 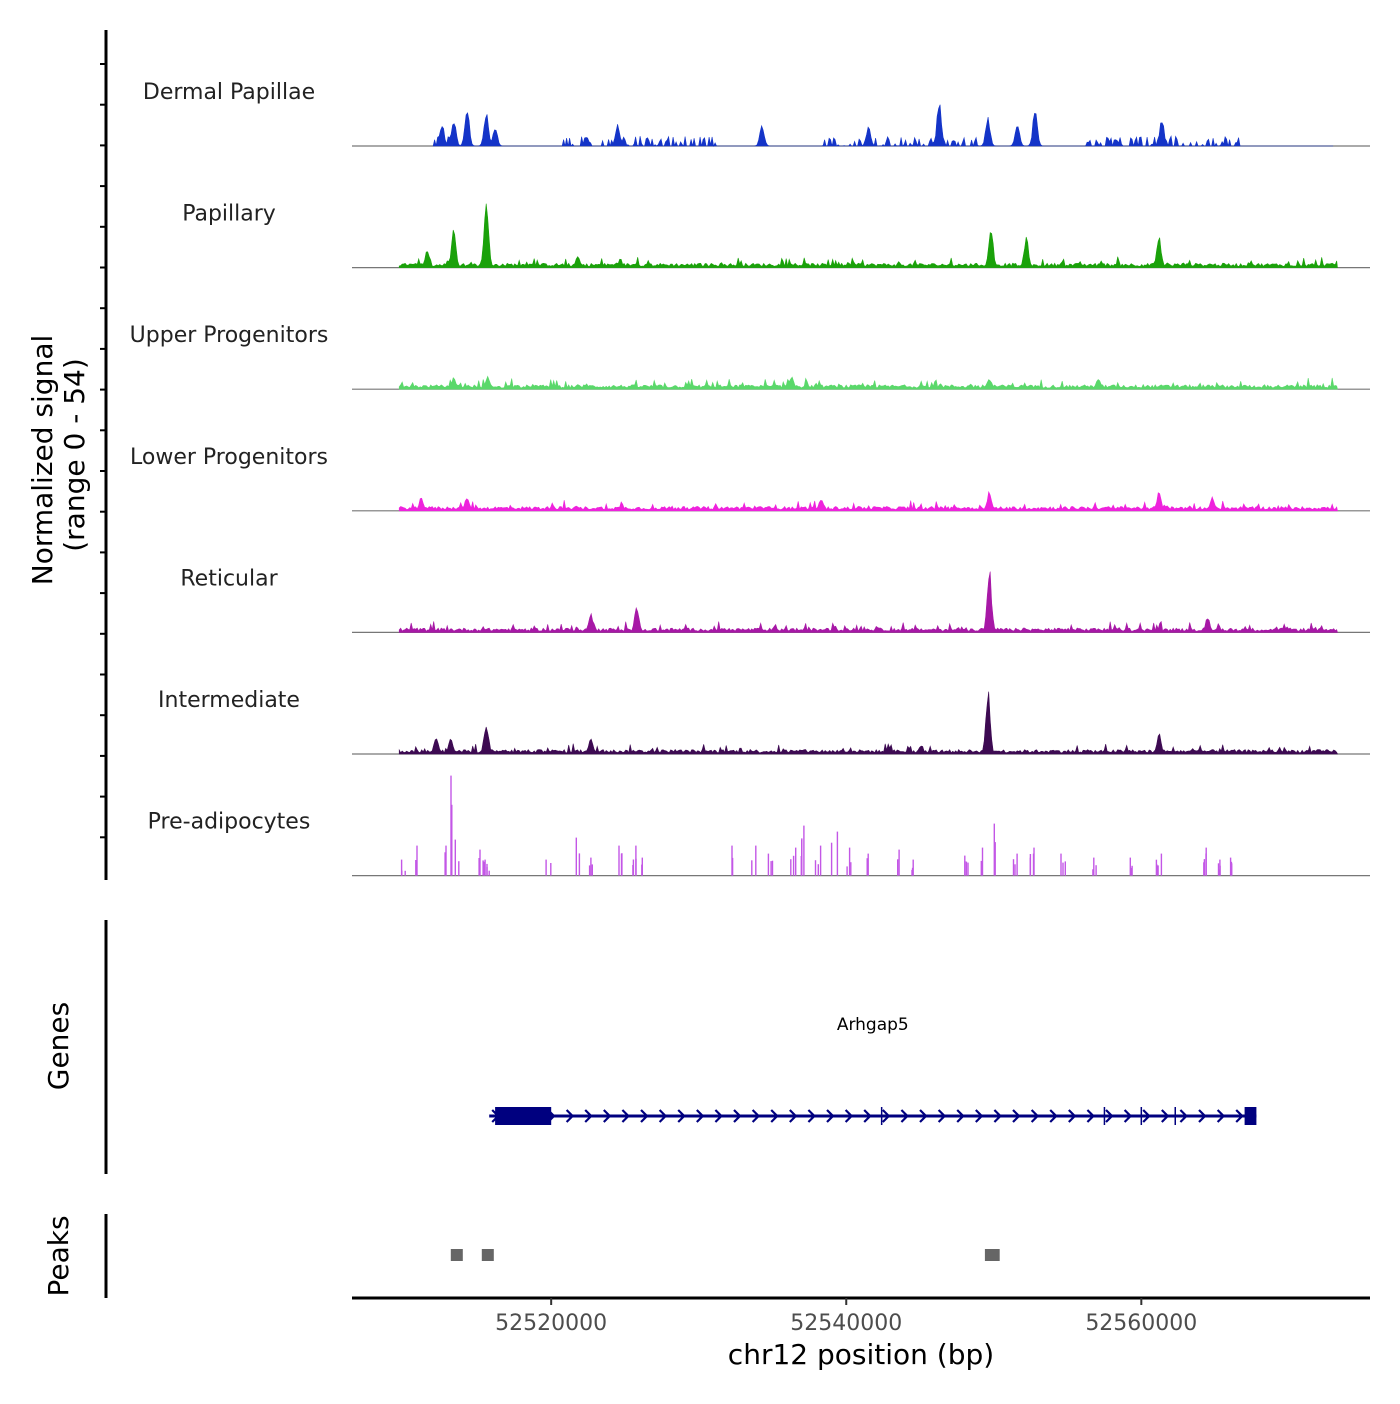 What do you see at coordinates (58, 1046) in the screenshot?
I see `genes-label: Genes` at bounding box center [58, 1046].